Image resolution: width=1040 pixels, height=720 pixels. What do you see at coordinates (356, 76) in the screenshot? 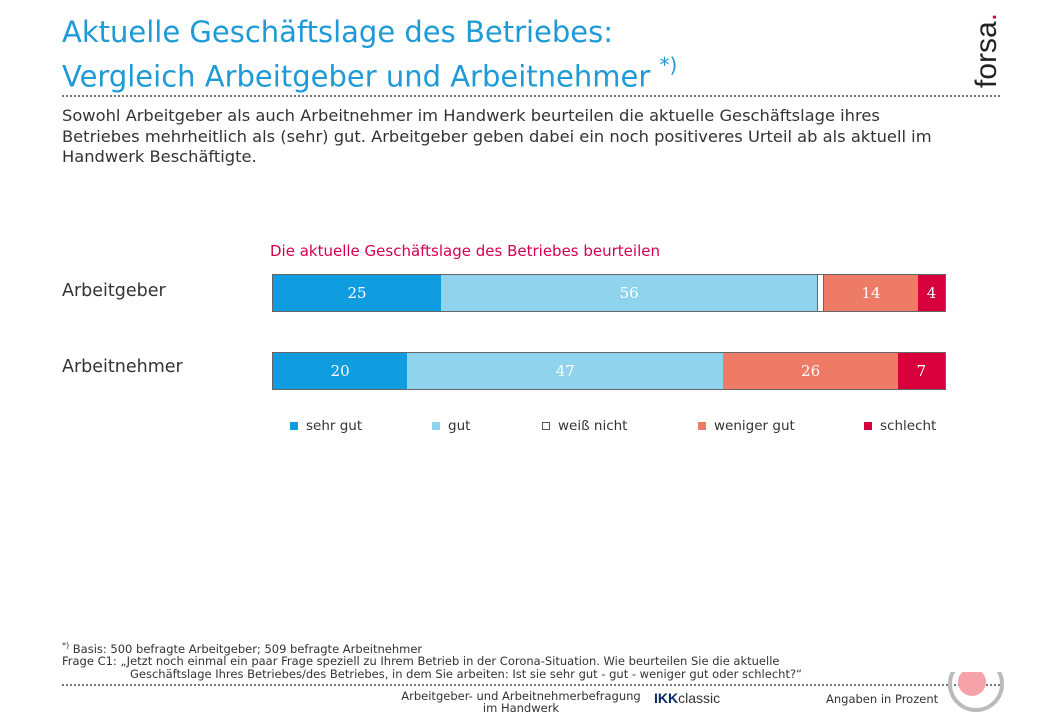
I see `title-line-2-text: Vergleich Arbeitgeber und Arbeitnehmer` at bounding box center [356, 76].